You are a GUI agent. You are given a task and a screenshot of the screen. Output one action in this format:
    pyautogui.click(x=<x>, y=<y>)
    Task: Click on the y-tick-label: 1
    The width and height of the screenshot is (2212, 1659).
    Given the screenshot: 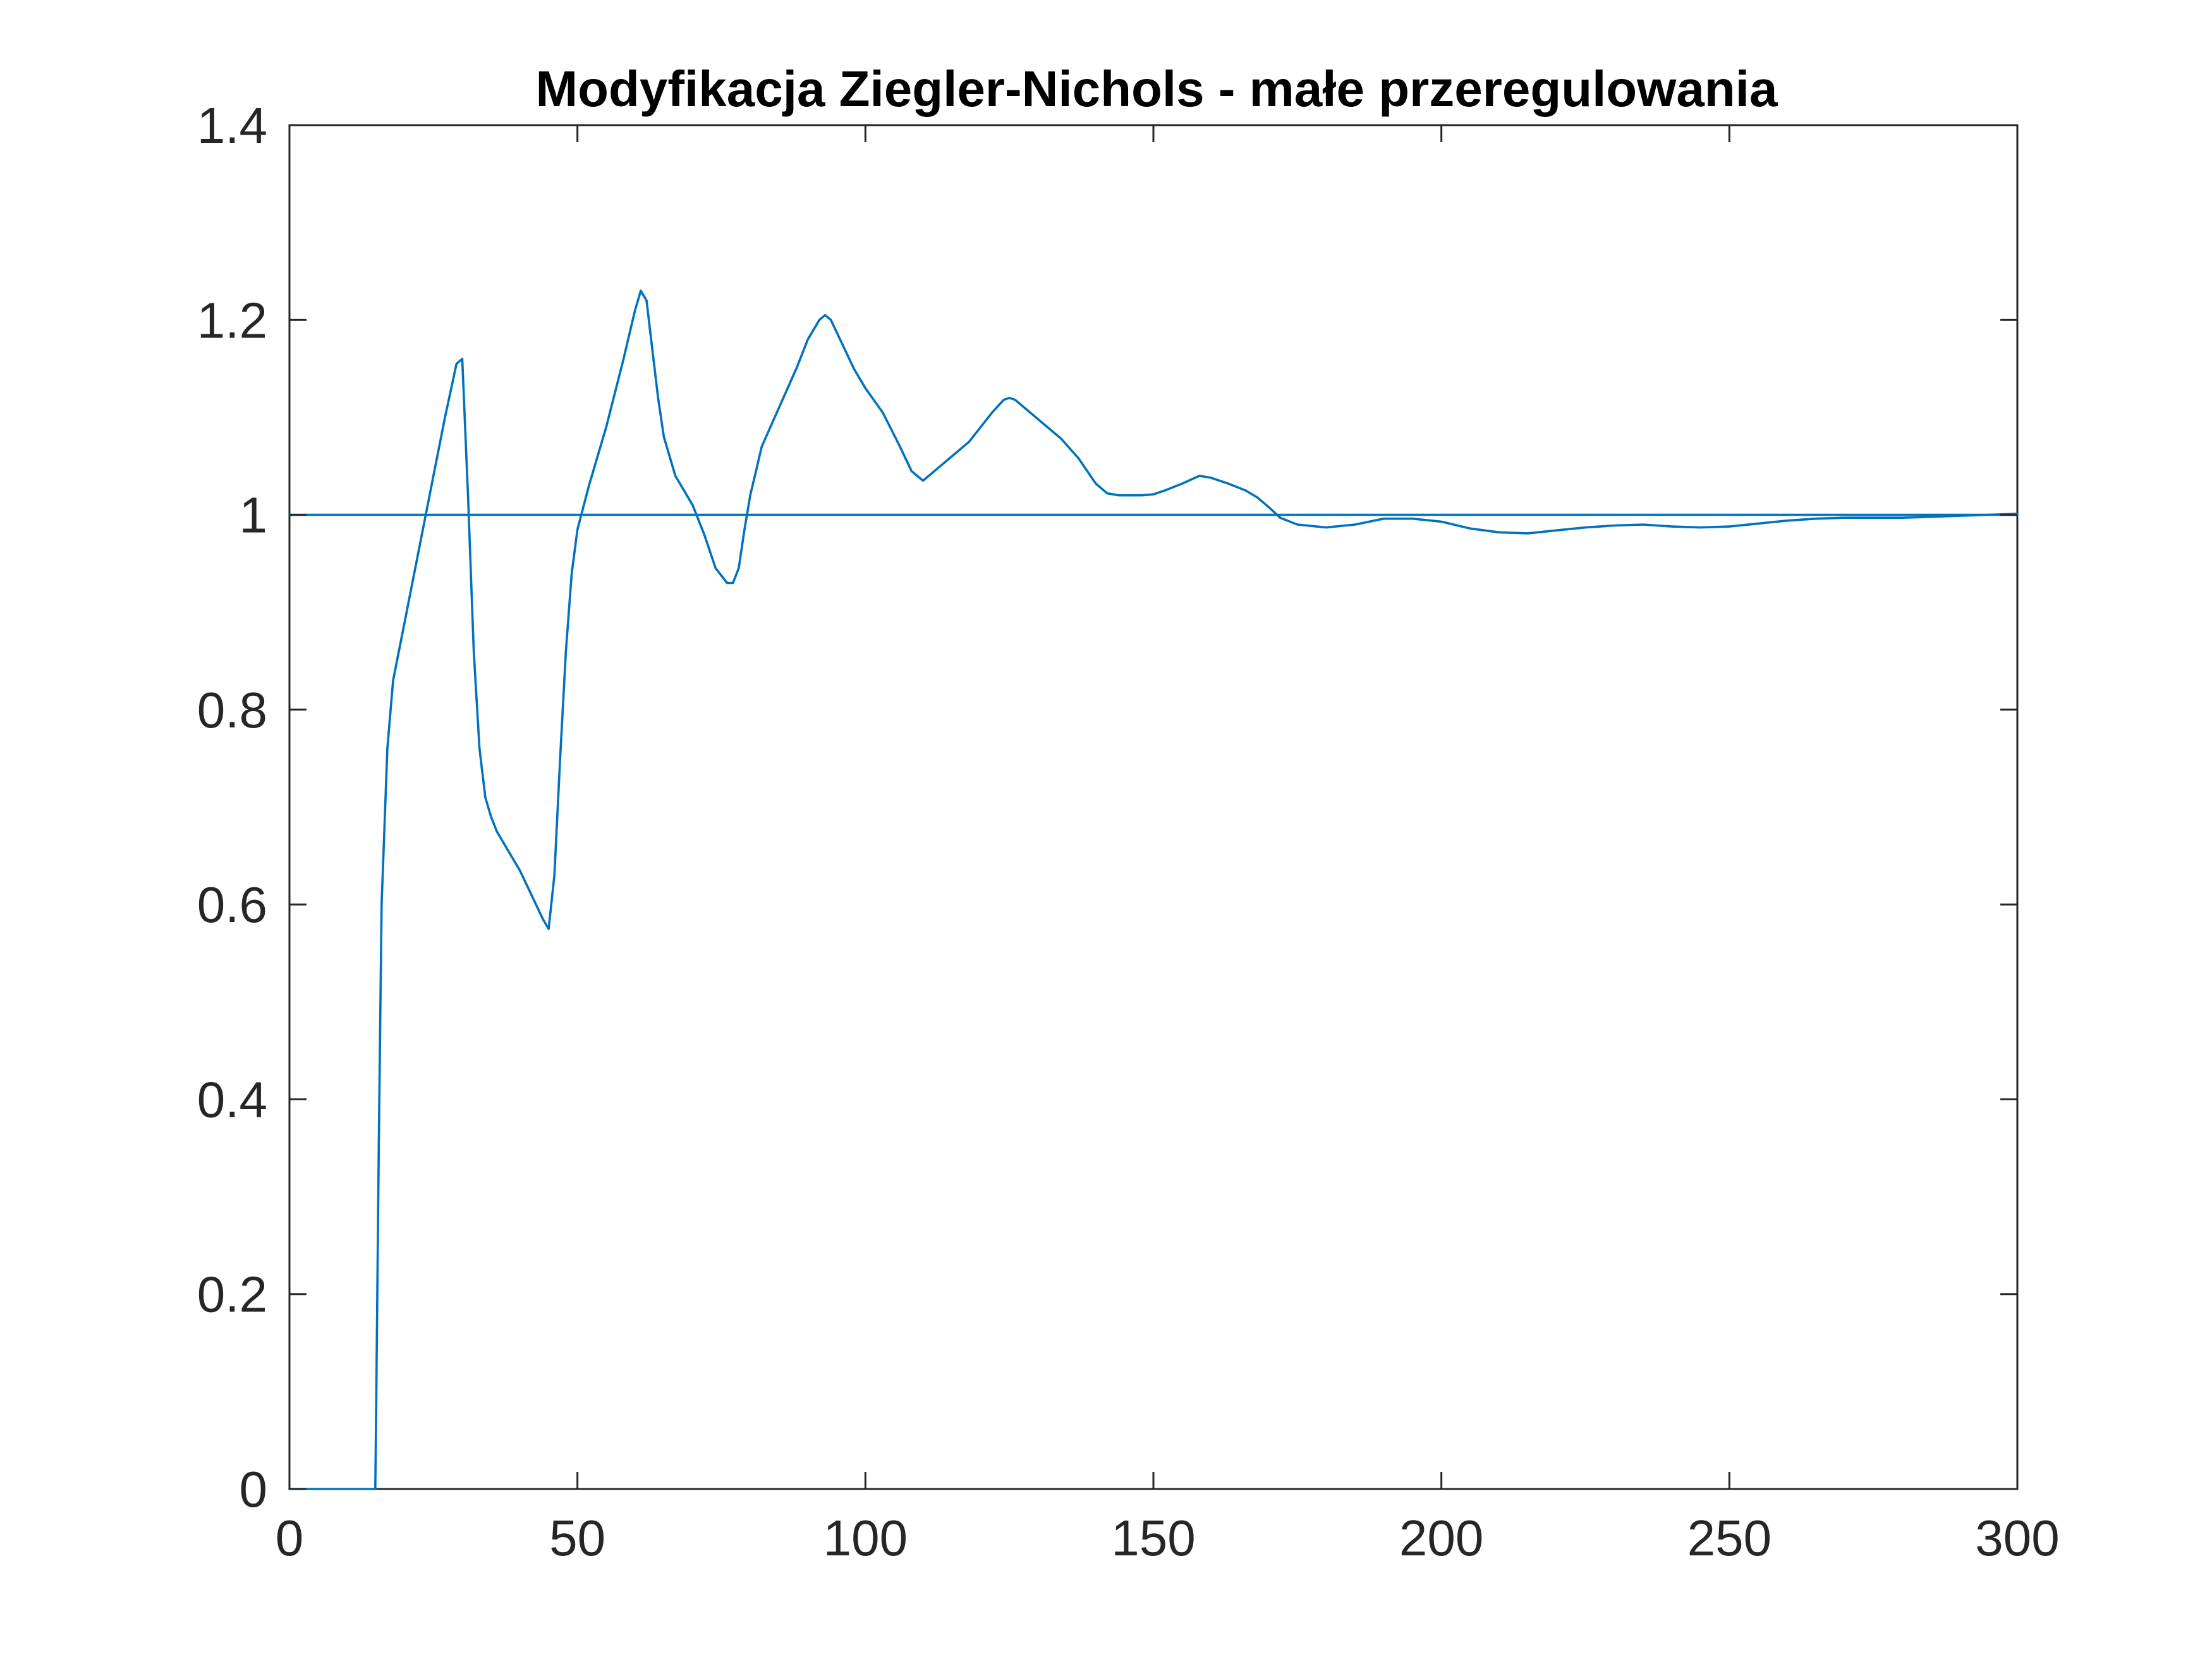 What is the action you would take?
    pyautogui.click(x=254, y=515)
    